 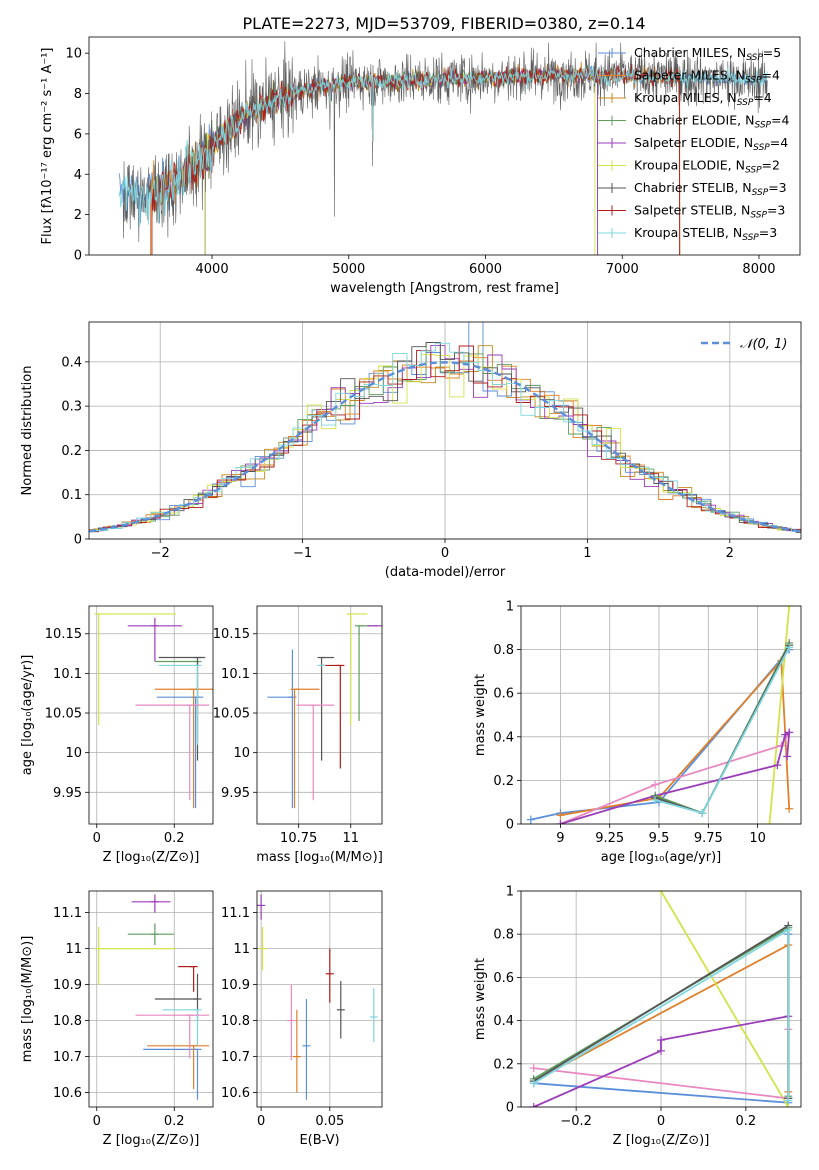 I want to click on x-tick-label: 10.75, so click(x=298, y=838).